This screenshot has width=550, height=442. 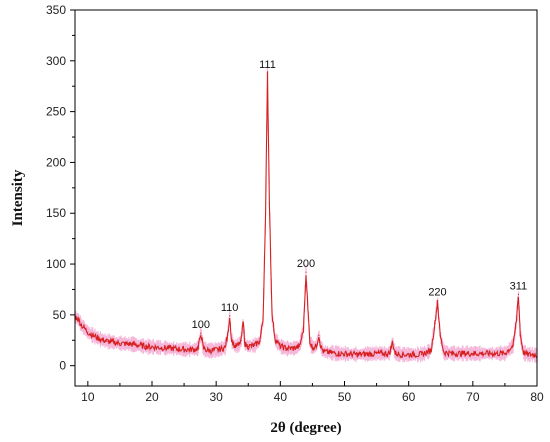 I want to click on x-tick-label: 30, so click(x=216, y=397).